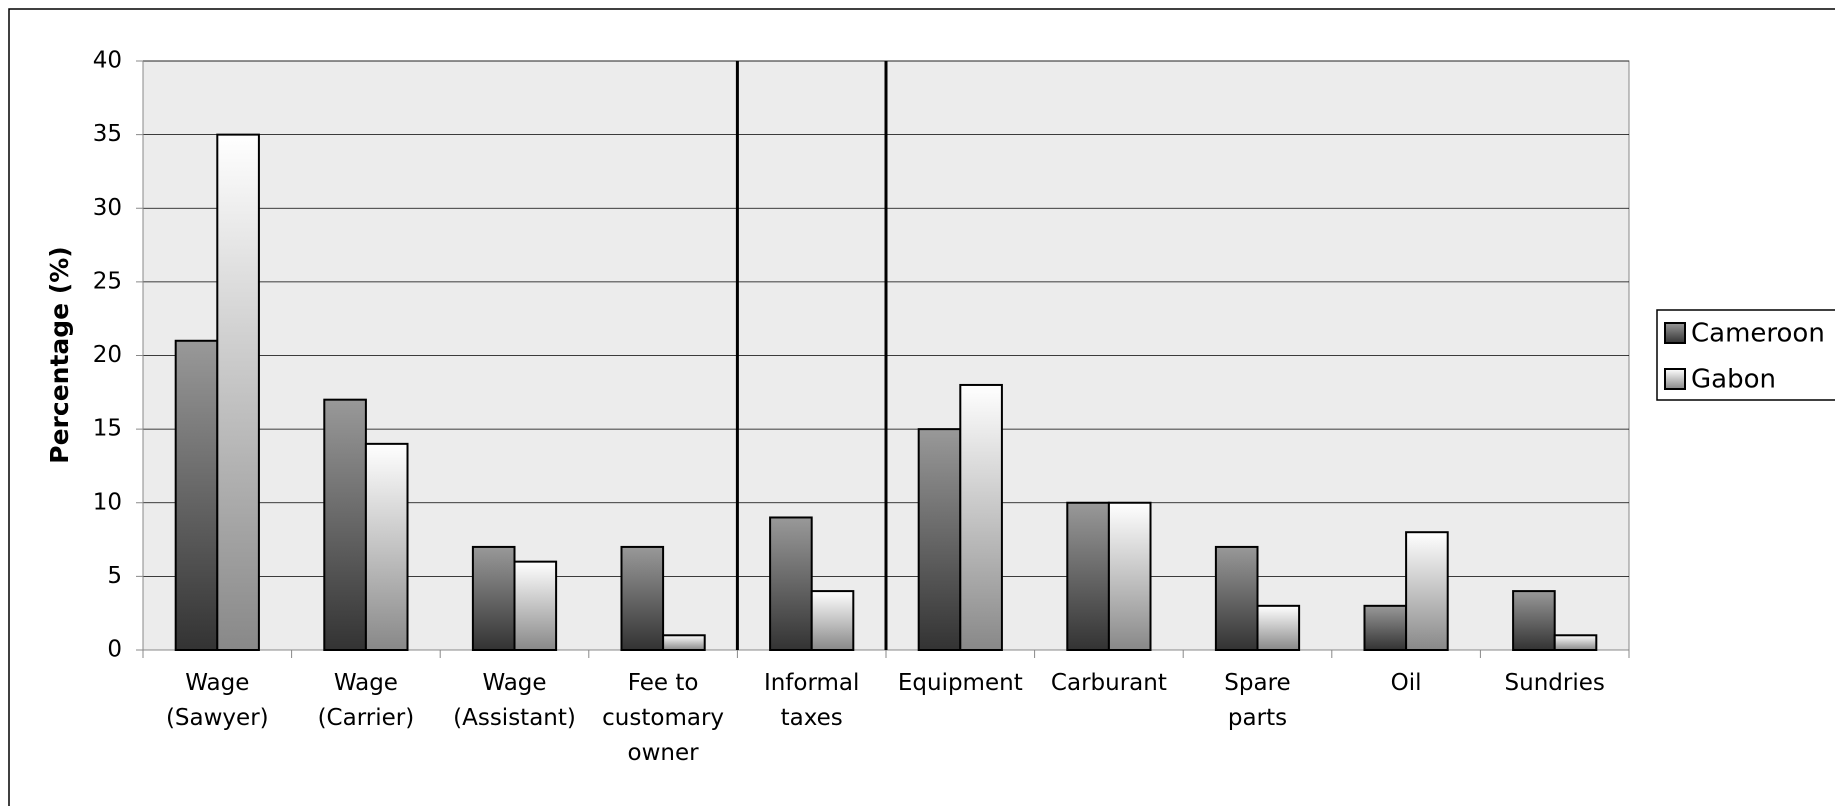  Describe the element at coordinates (114, 650) in the screenshot. I see `y-tick-label: 0` at that location.